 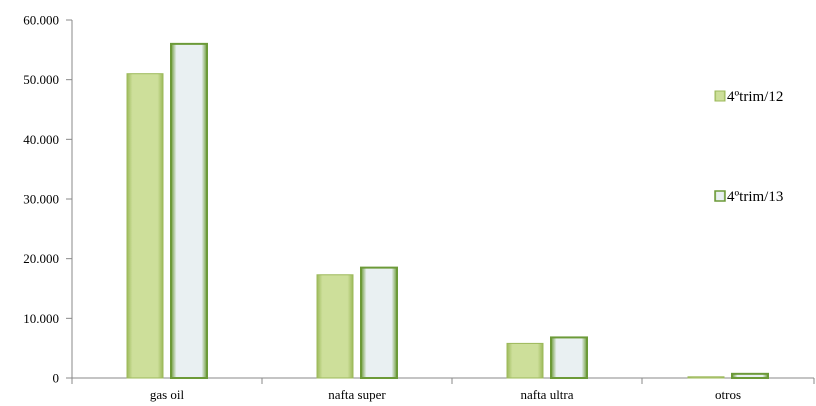 What do you see at coordinates (755, 97) in the screenshot?
I see `legend-label-1: 4ºtrim/12` at bounding box center [755, 97].